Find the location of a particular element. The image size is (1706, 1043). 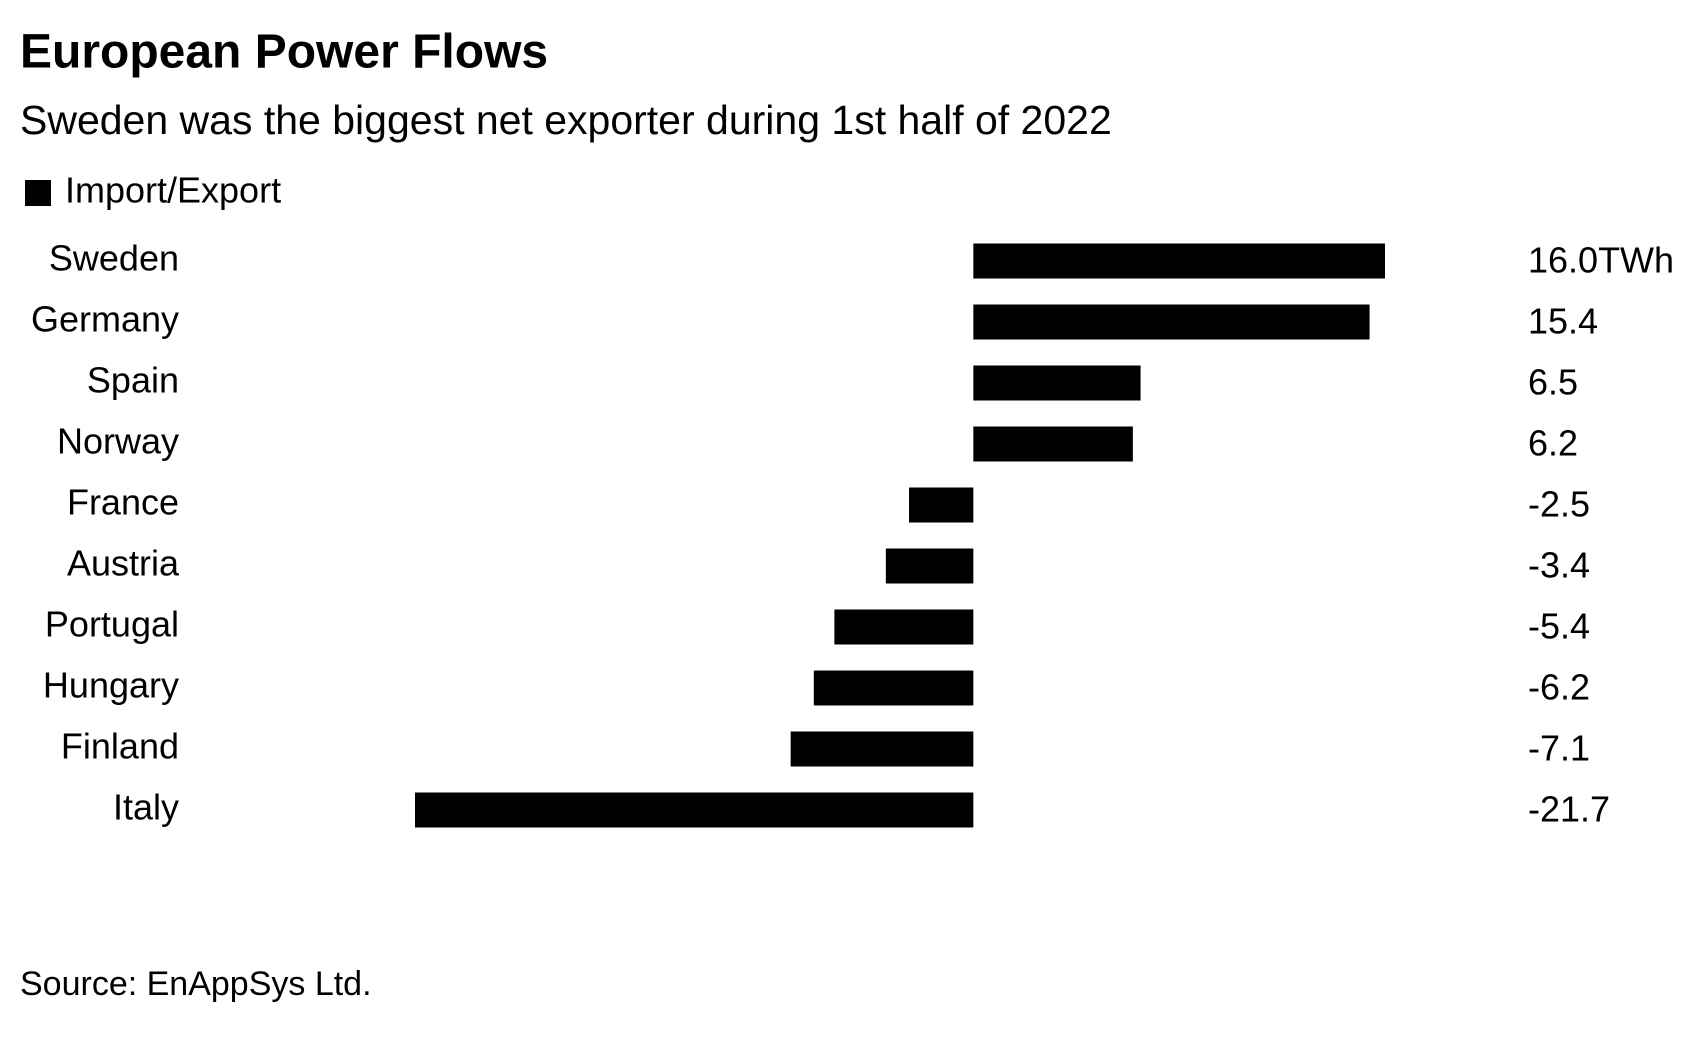

category-label: Sweden is located at coordinates (114, 258).